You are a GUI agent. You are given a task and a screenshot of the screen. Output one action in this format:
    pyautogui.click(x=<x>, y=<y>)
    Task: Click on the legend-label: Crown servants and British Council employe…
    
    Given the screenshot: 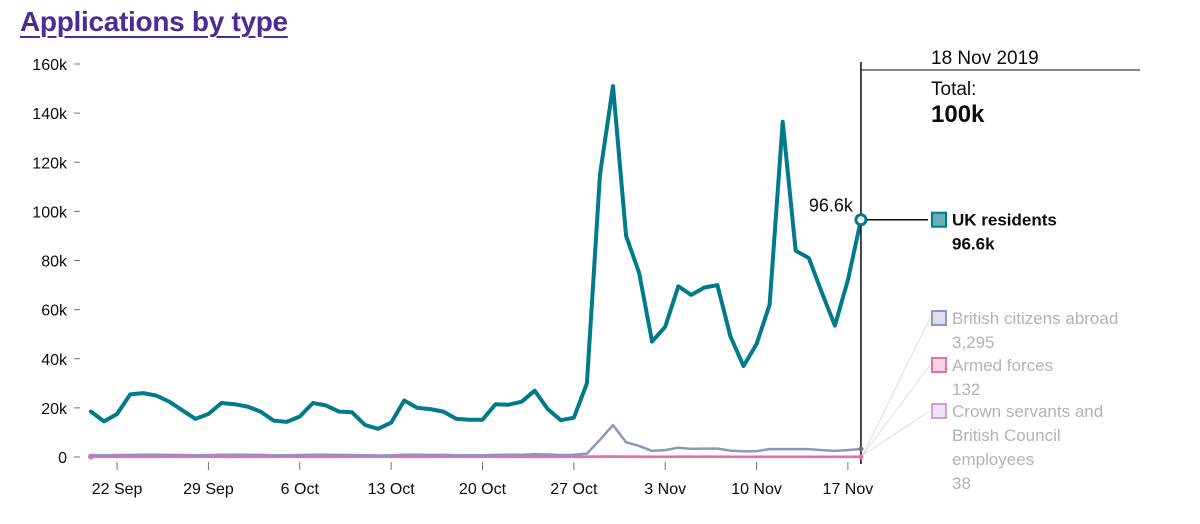 What is the action you would take?
    pyautogui.click(x=1027, y=435)
    